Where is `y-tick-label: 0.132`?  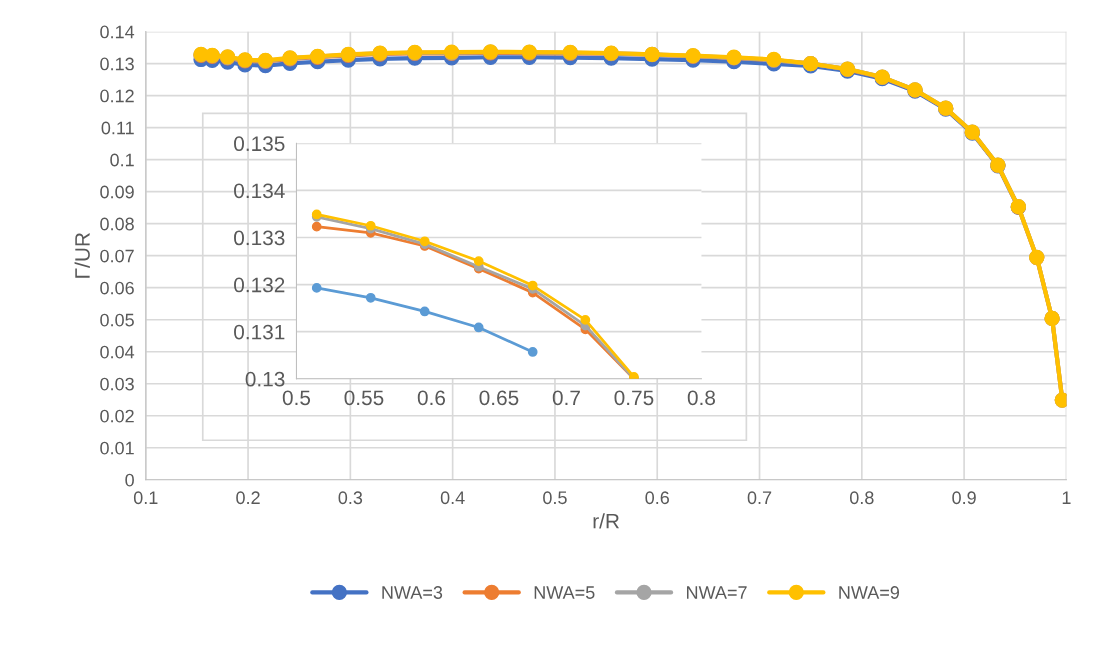
y-tick-label: 0.132 is located at coordinates (259, 285).